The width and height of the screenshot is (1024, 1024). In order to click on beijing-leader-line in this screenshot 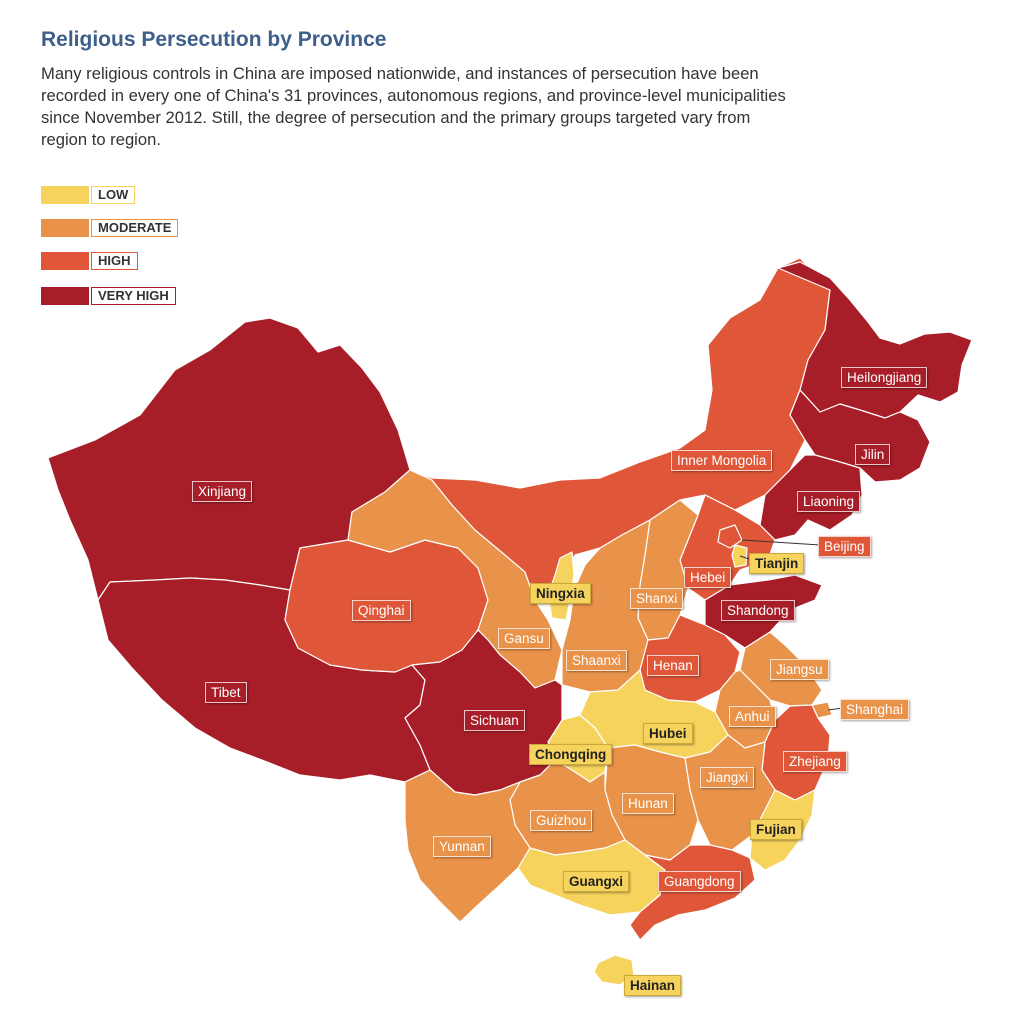, I will do `click(781, 542)`.